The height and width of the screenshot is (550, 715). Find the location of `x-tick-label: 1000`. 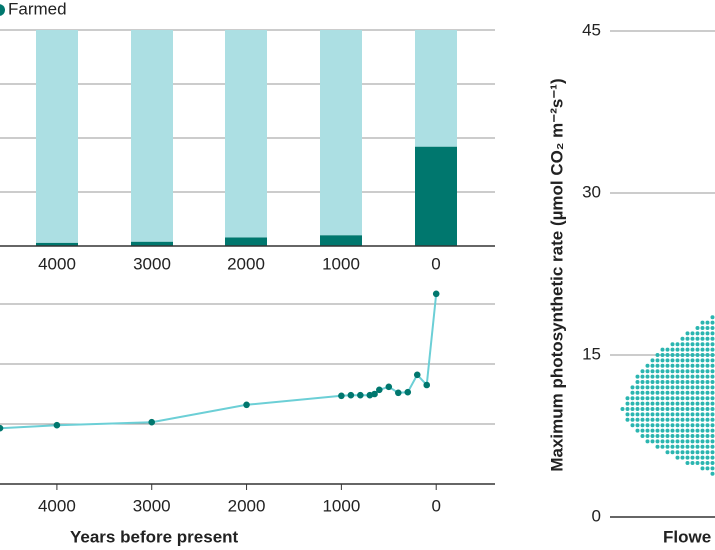

x-tick-label: 1000 is located at coordinates (341, 505).